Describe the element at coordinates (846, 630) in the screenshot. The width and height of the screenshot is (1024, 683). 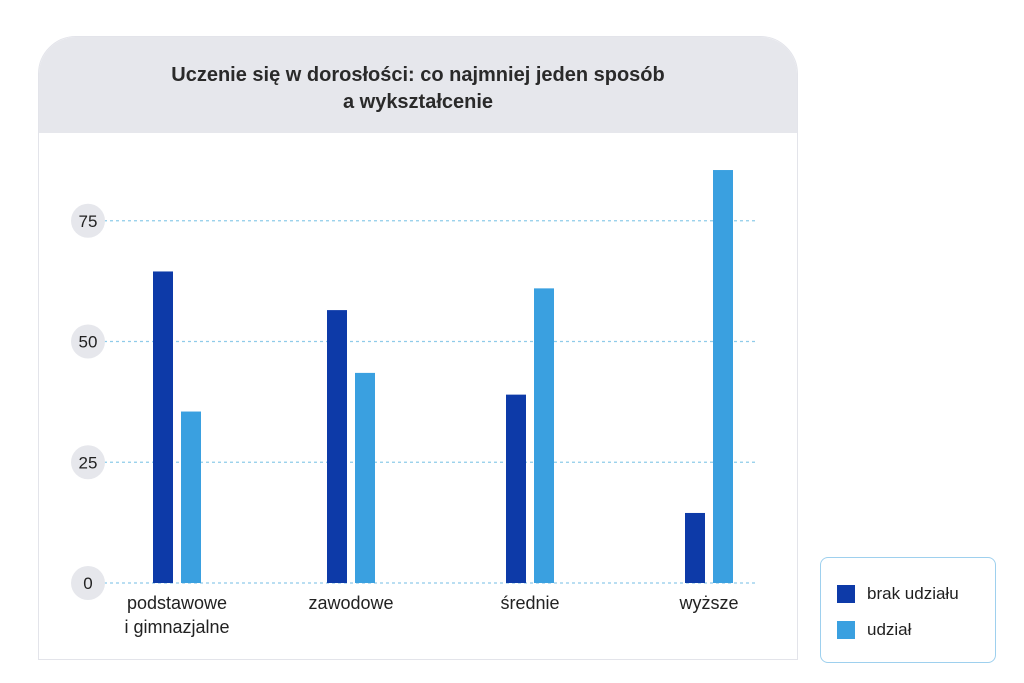
I see `legend-swatch-udzial` at that location.